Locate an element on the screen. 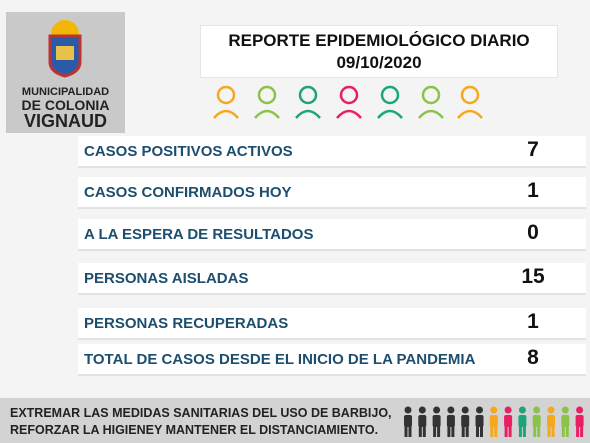 The width and height of the screenshot is (590, 443). date: 09/10/2020 is located at coordinates (379, 62).